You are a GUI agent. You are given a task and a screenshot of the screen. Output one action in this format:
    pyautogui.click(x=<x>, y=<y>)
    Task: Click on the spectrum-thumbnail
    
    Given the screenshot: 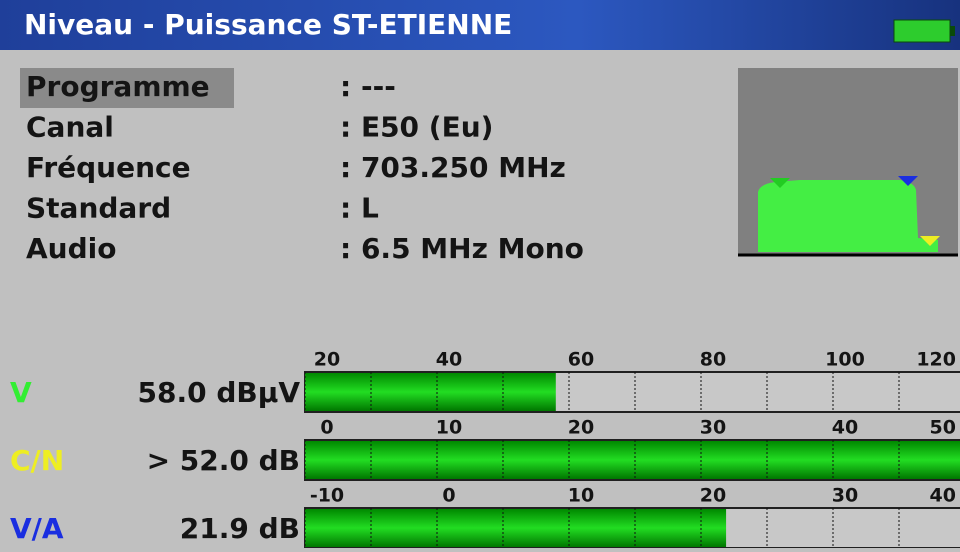 What is the action you would take?
    pyautogui.click(x=848, y=162)
    